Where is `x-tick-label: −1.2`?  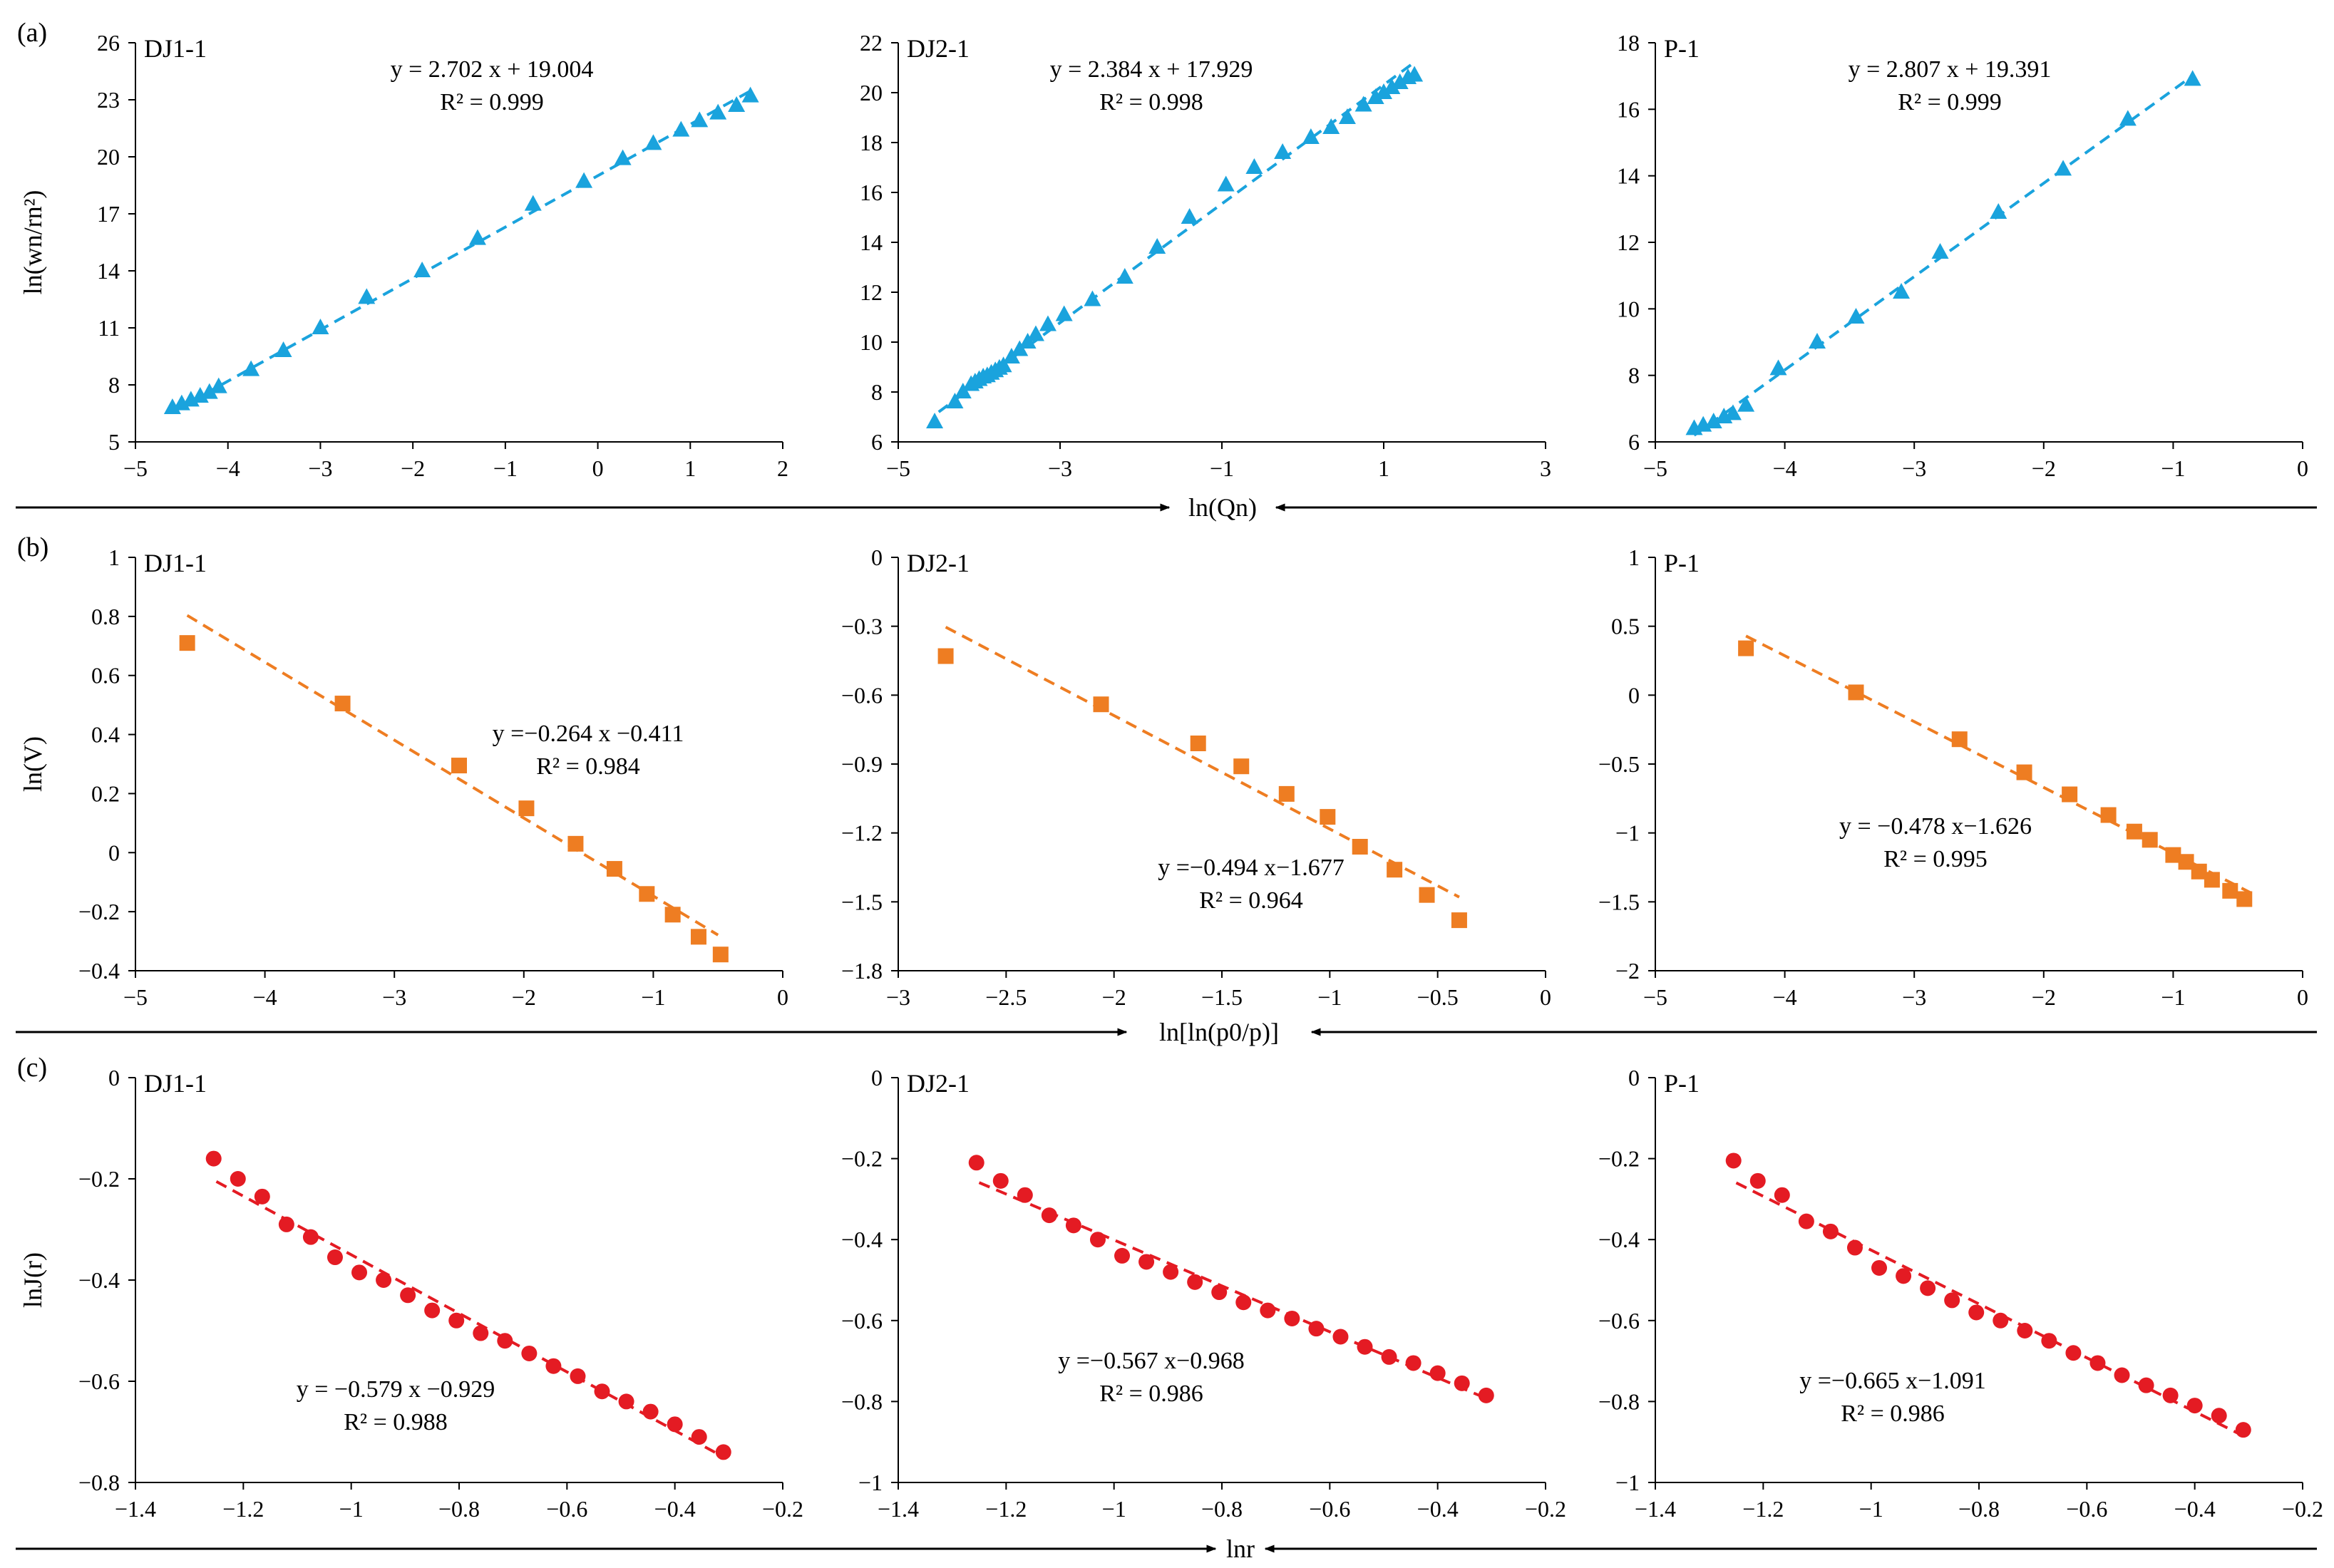 x-tick-label: −1.2 is located at coordinates (1006, 1509).